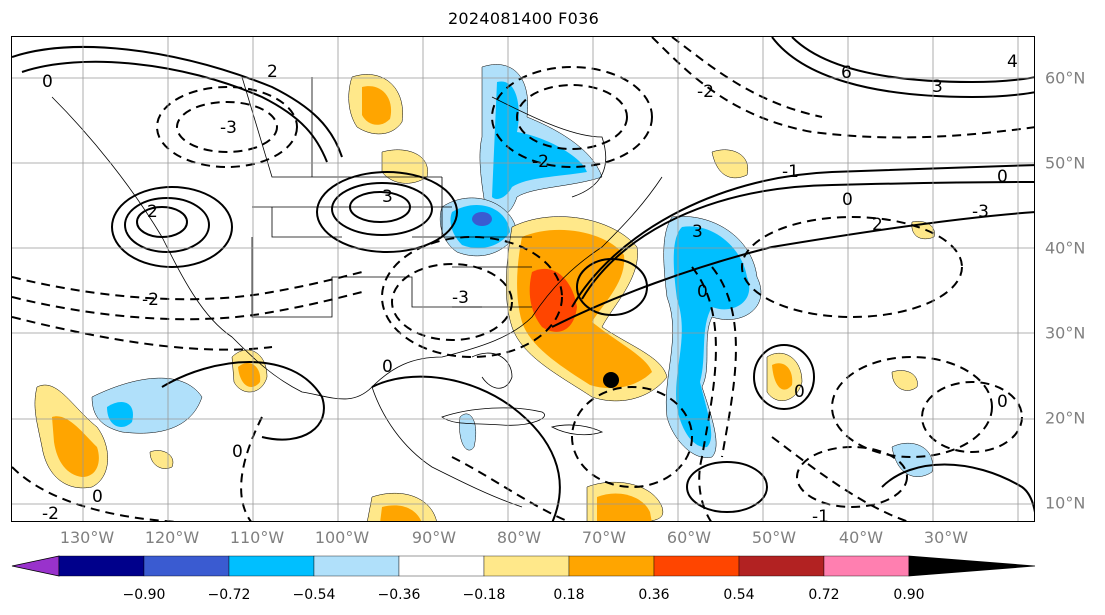 The height and width of the screenshot is (615, 1105). Describe the element at coordinates (824, 595) in the screenshot. I see `colorbar-tick: 0.72` at that location.